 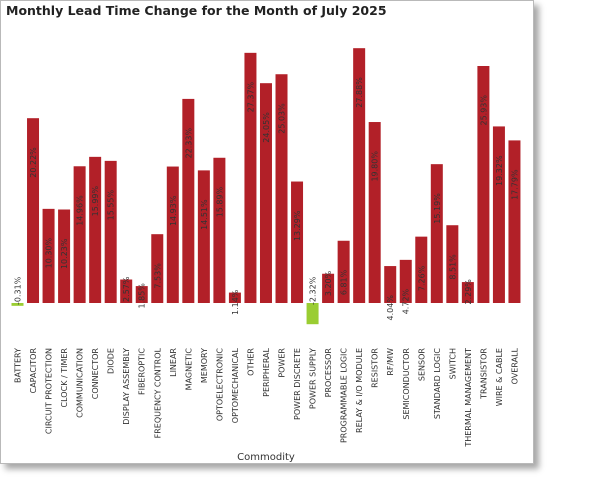 I want to click on bar-memory, so click(x=203, y=236).